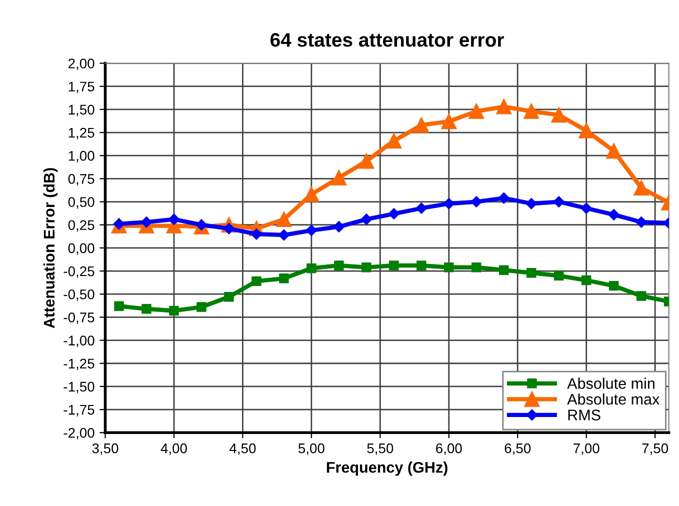 Image resolution: width=679 pixels, height=506 pixels. Describe the element at coordinates (79, 342) in the screenshot. I see `y-tick-label: -1,00` at that location.